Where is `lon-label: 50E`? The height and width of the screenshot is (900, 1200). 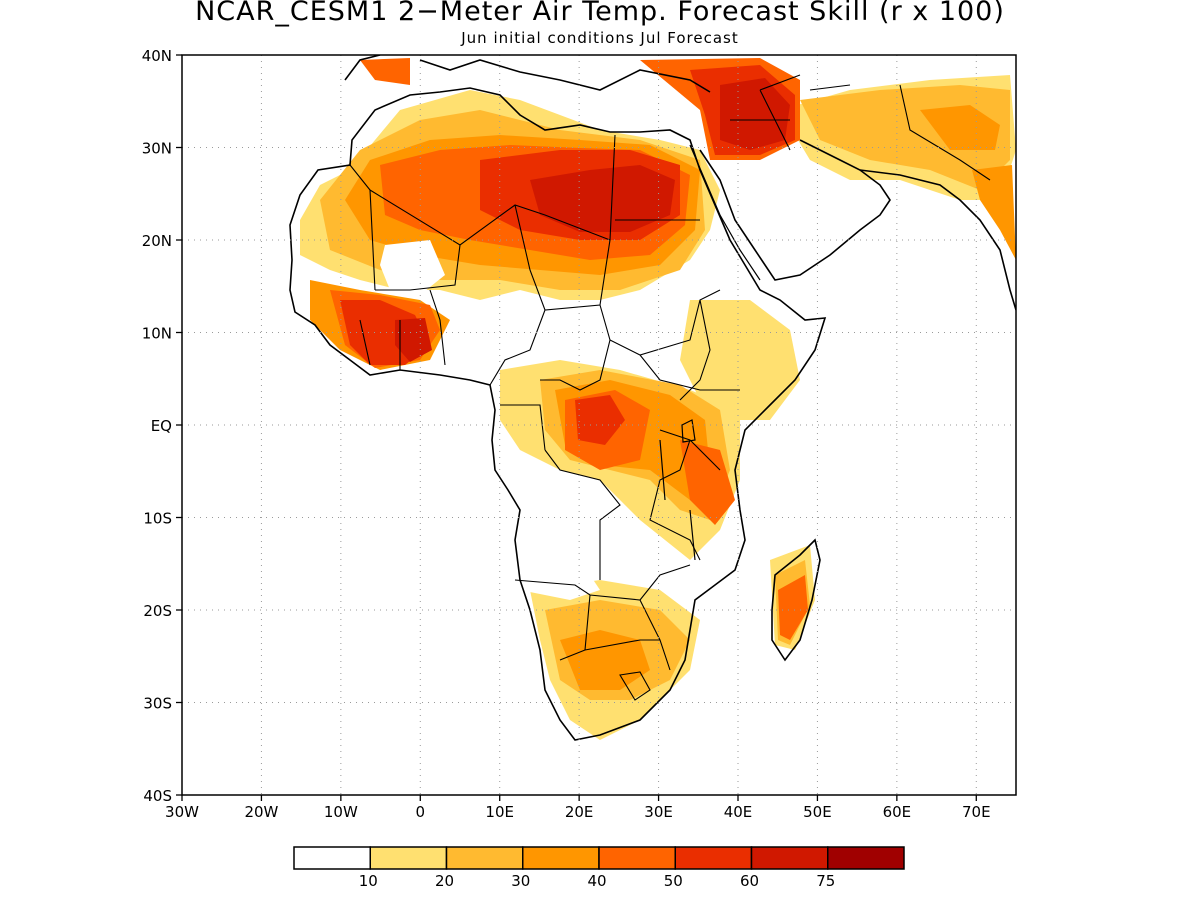 lon-label: 50E is located at coordinates (817, 812).